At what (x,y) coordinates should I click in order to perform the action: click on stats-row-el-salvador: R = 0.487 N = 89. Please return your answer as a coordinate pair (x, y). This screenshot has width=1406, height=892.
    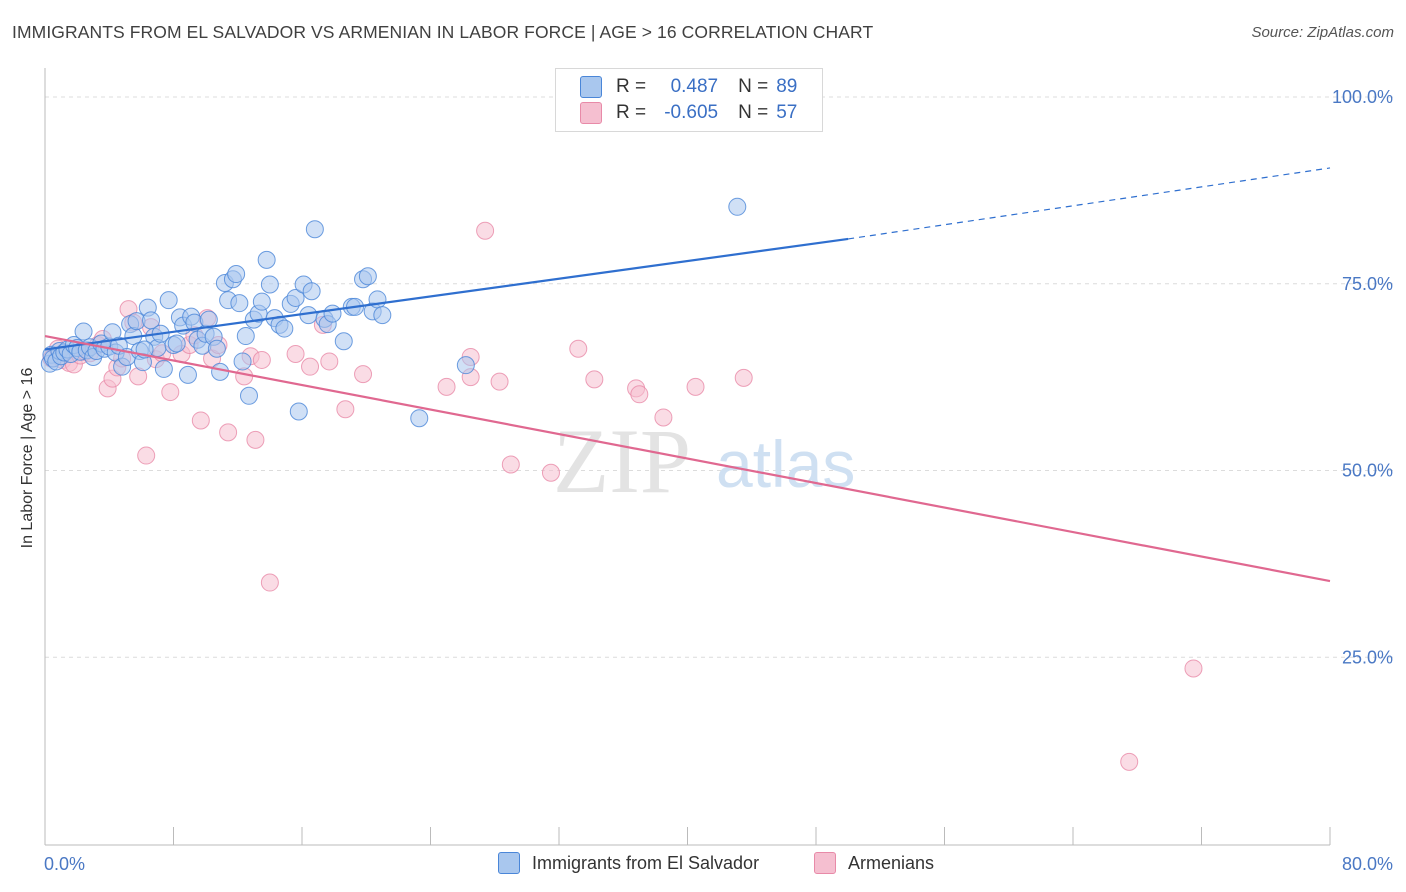
    Looking at the image, I should click on (688, 87).